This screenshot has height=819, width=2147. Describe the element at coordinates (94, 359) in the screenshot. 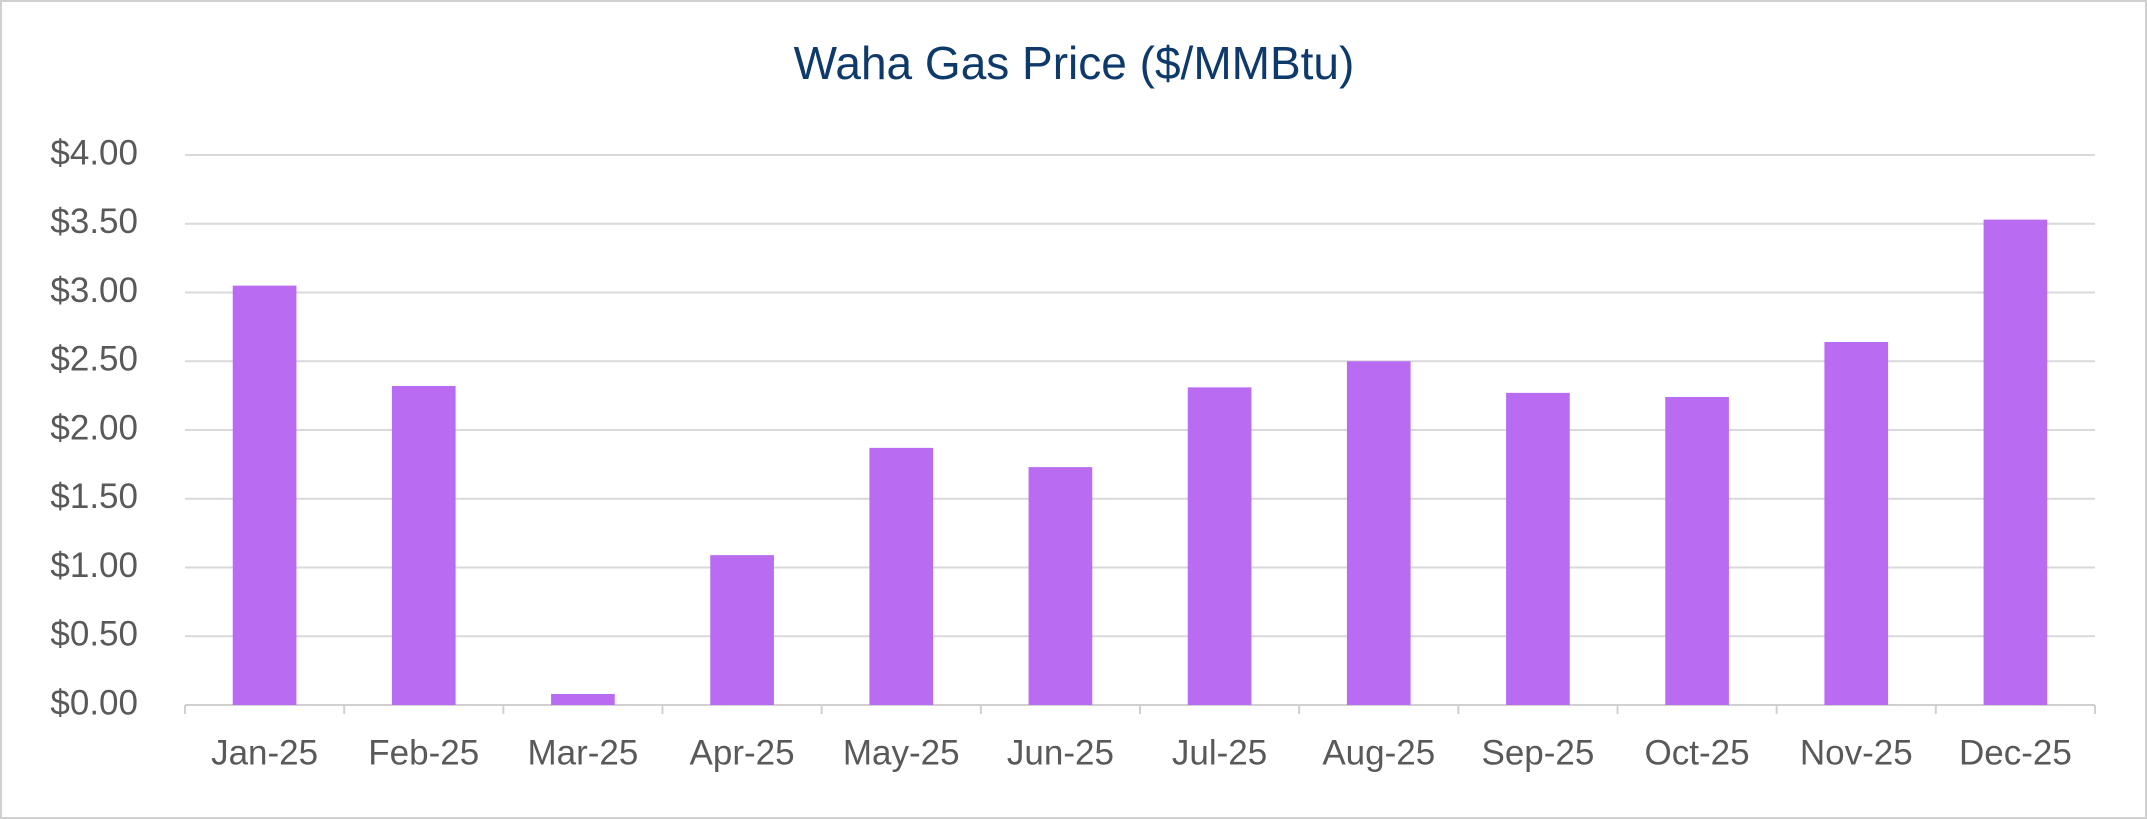

I see `y-tick-label: $2.50` at that location.